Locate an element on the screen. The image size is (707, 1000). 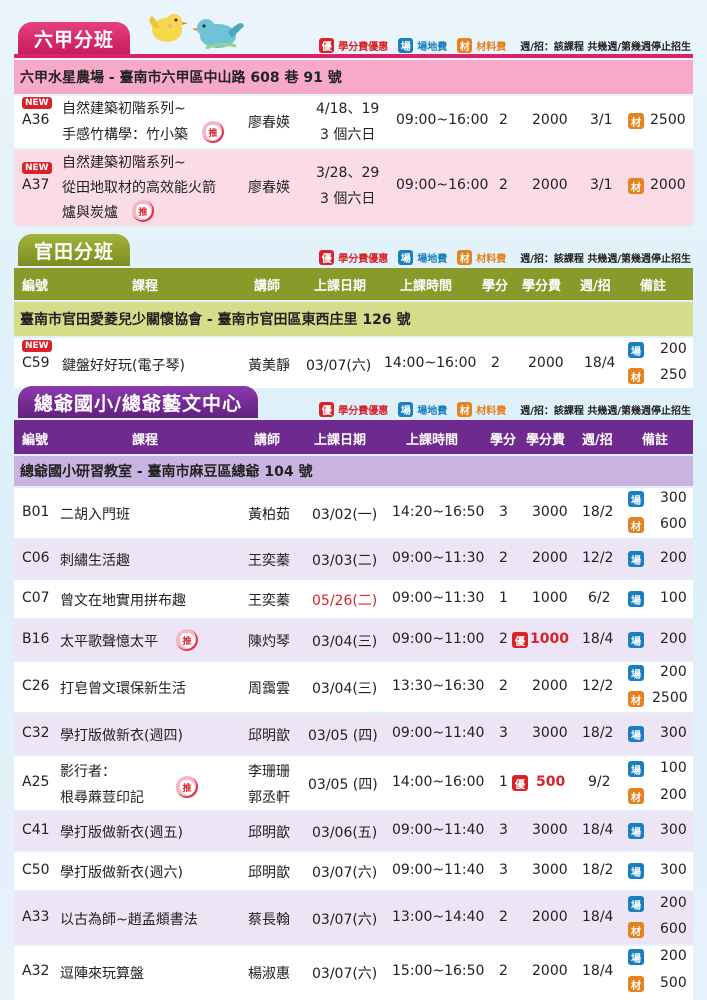
time: 09:00~11:30 is located at coordinates (438, 558).